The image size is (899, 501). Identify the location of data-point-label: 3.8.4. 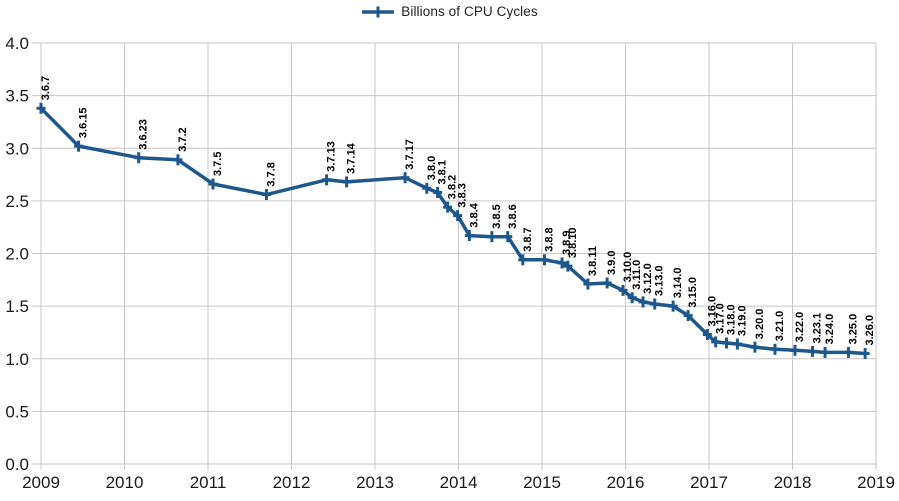
(474, 214).